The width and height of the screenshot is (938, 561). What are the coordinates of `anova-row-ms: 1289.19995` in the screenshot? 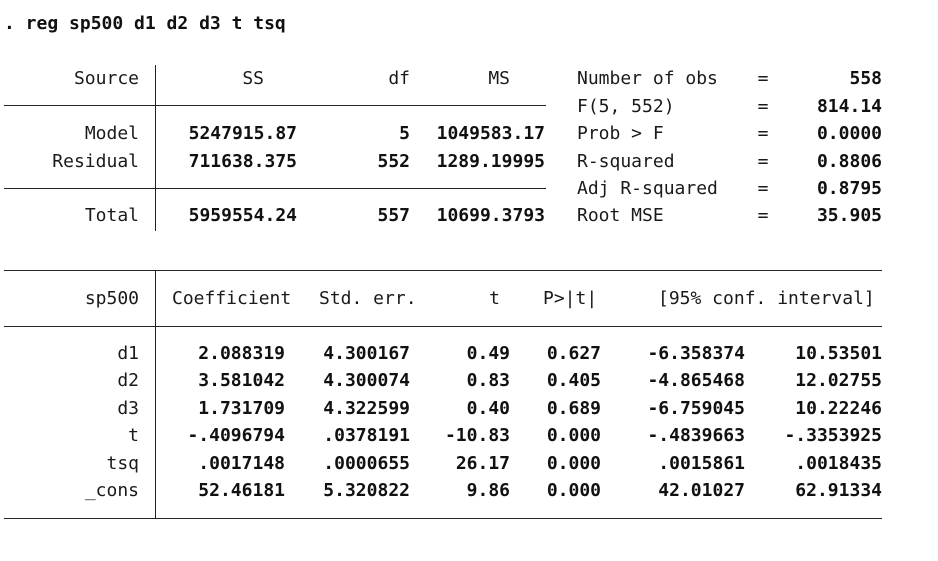 It's located at (490, 161).